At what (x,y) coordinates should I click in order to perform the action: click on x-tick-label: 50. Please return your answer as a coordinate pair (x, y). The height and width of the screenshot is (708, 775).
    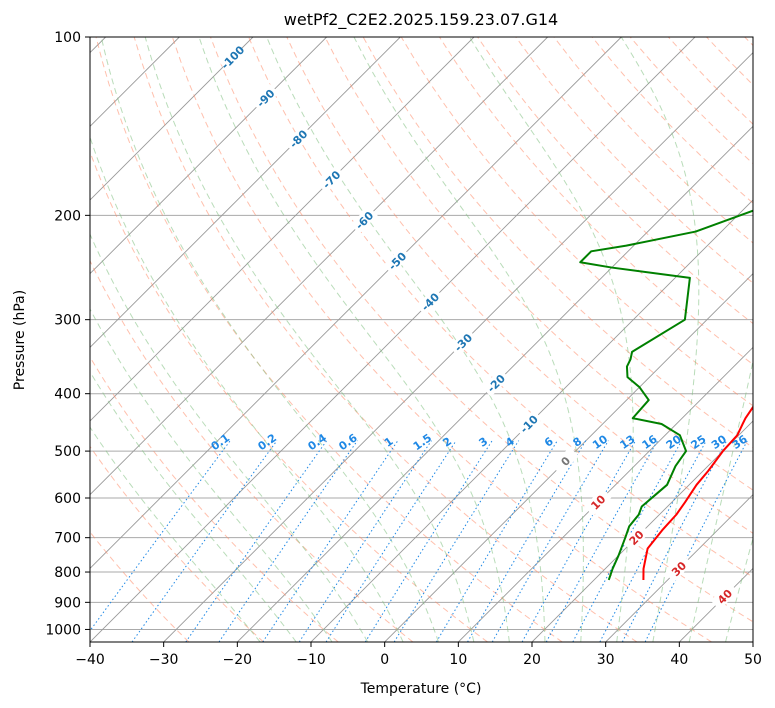
    Looking at the image, I should click on (753, 660).